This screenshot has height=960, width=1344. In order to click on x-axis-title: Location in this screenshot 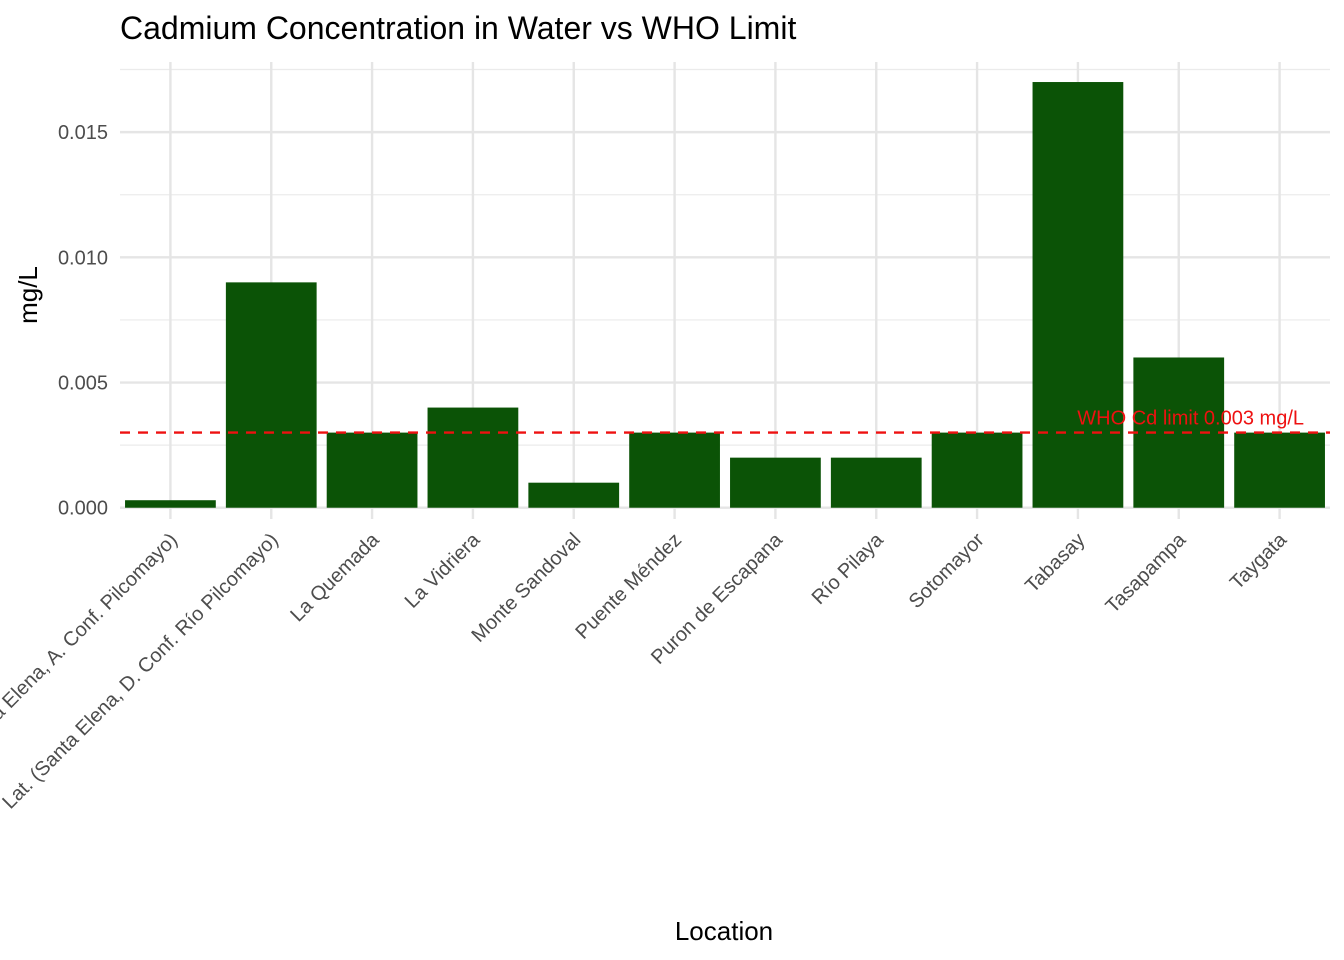, I will do `click(724, 931)`.